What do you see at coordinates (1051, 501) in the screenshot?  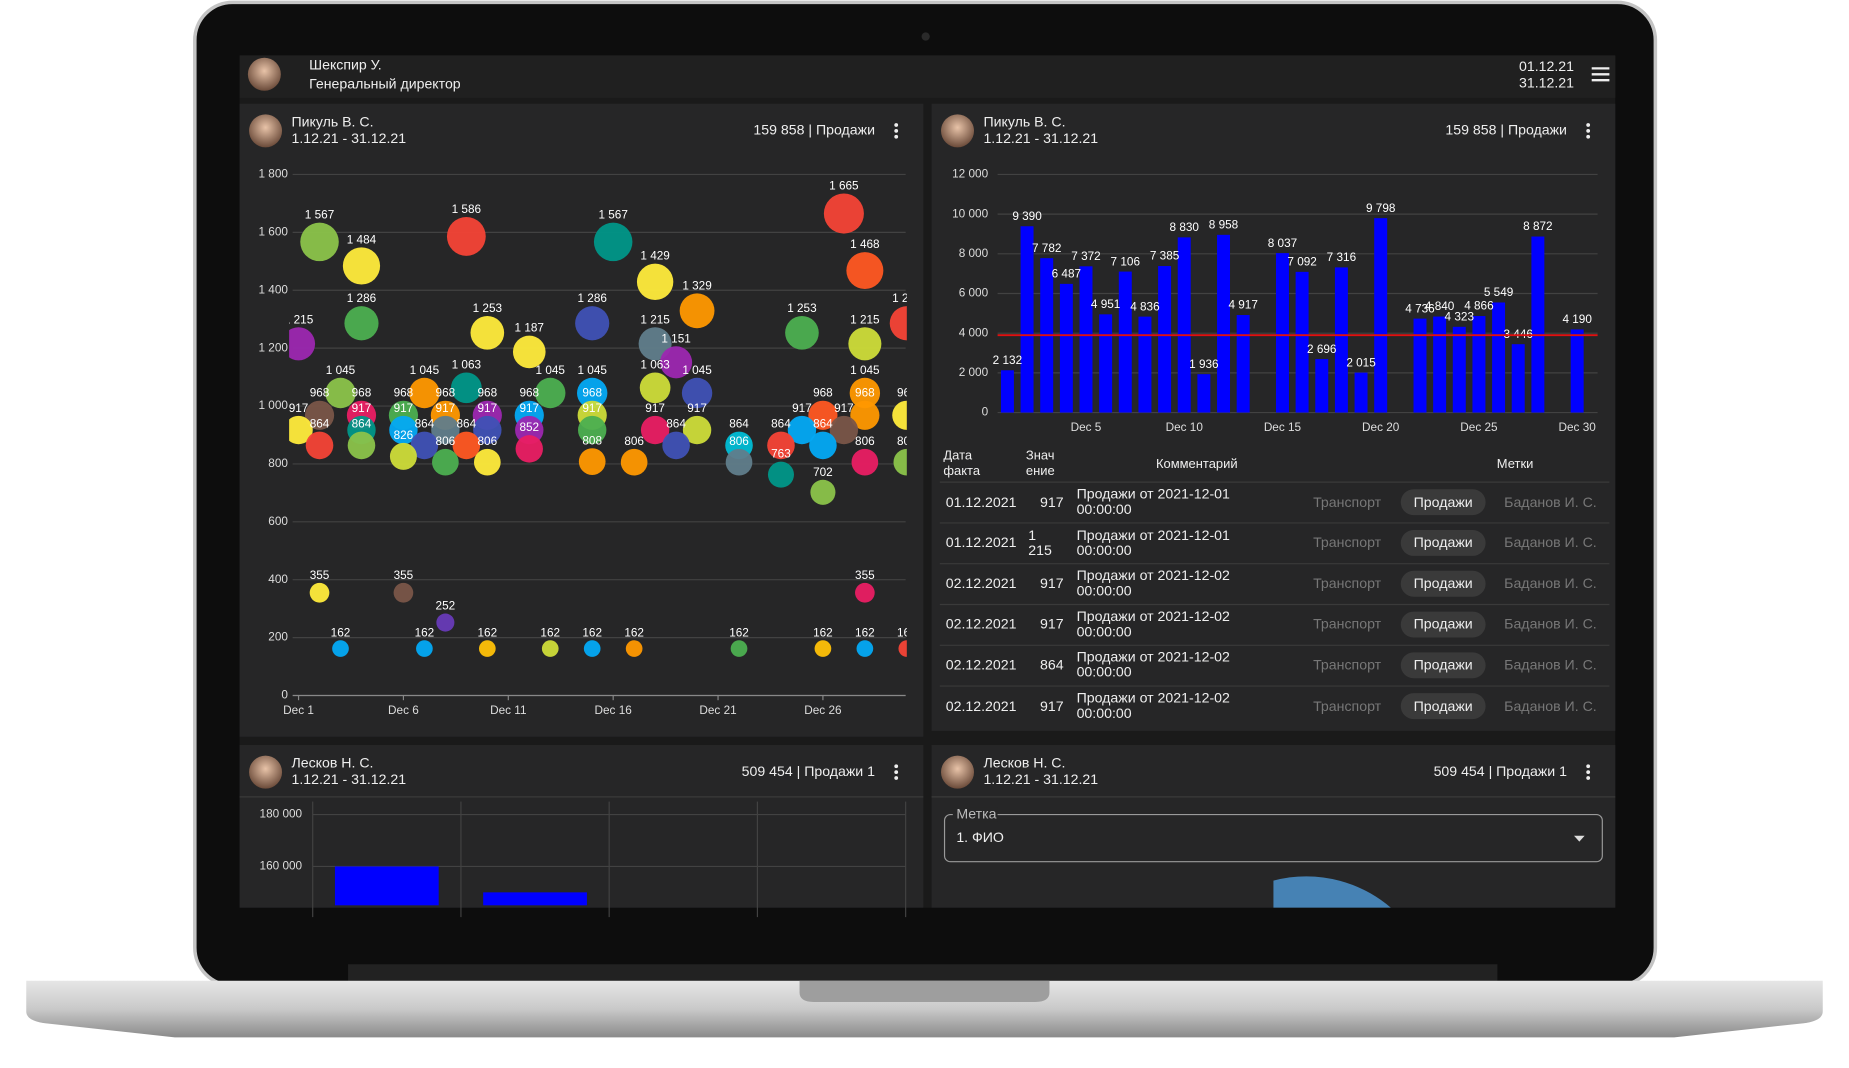 I see `table-cell: 917` at bounding box center [1051, 501].